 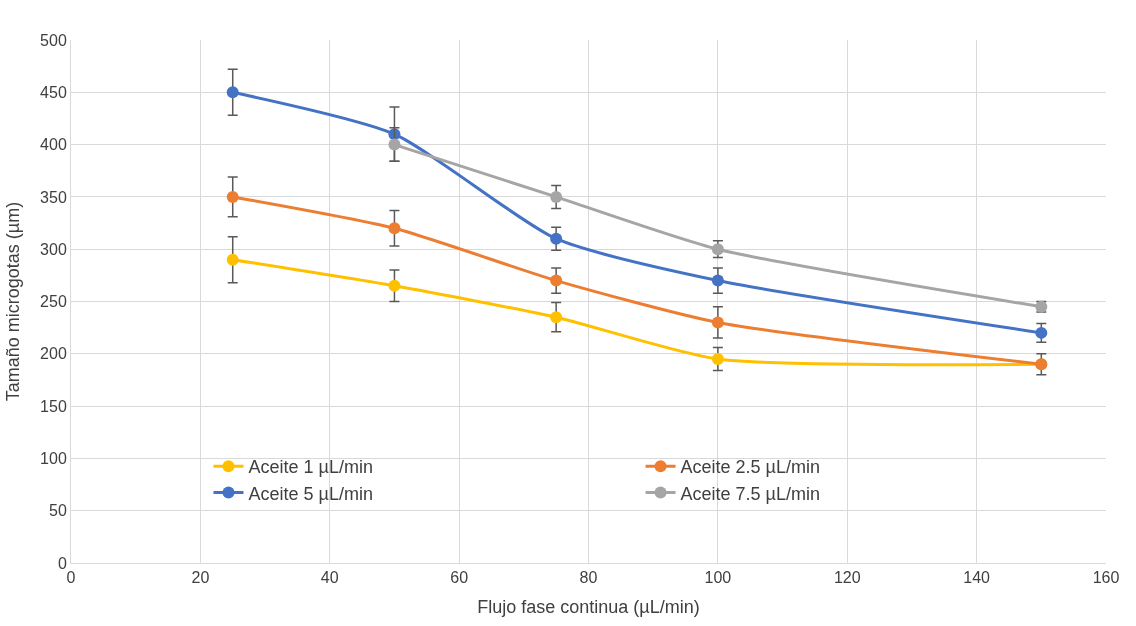 I want to click on x-tick-label: 60, so click(x=459, y=578).